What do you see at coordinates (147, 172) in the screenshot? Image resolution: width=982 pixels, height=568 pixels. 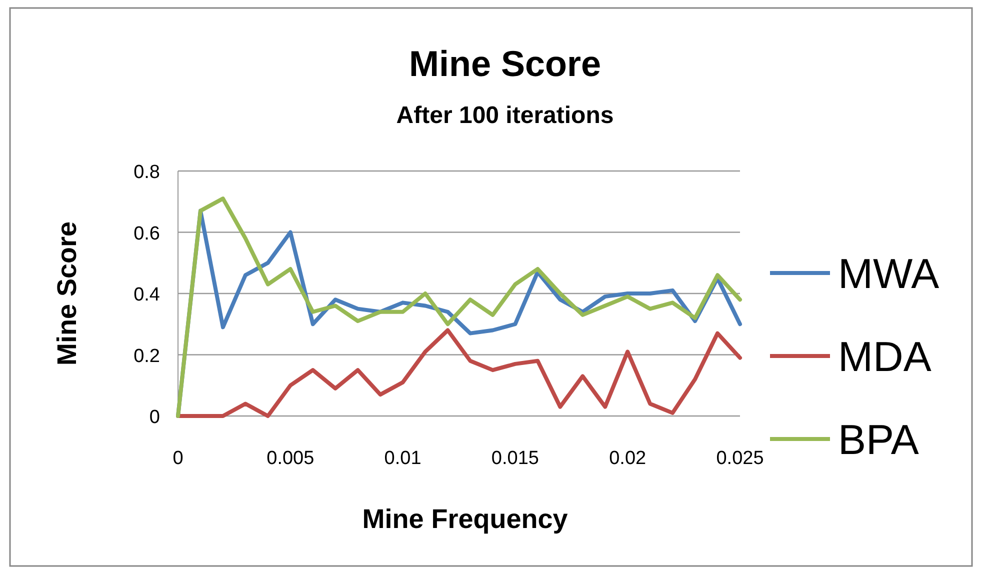 I see `y-tick-label: 0.8` at bounding box center [147, 172].